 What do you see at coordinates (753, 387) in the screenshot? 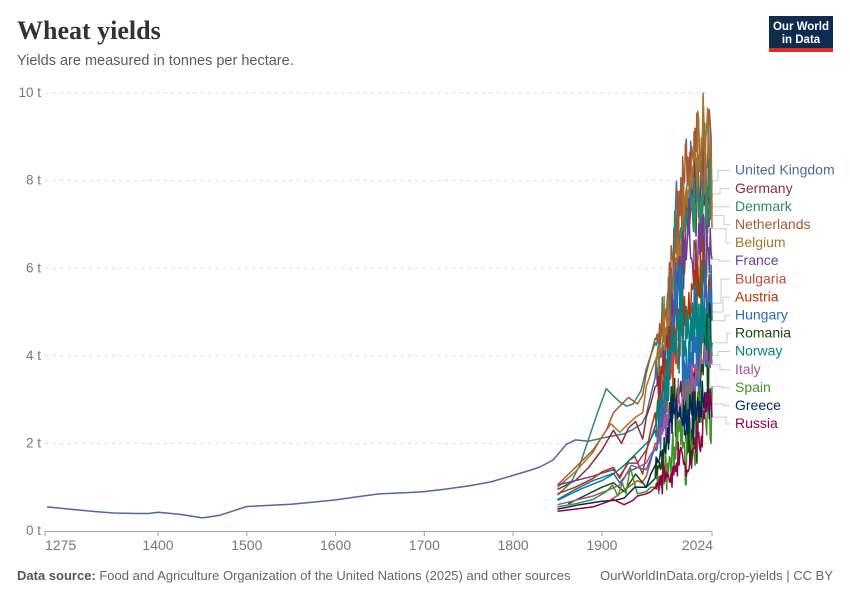
I see `svg-text: Spain` at bounding box center [753, 387].